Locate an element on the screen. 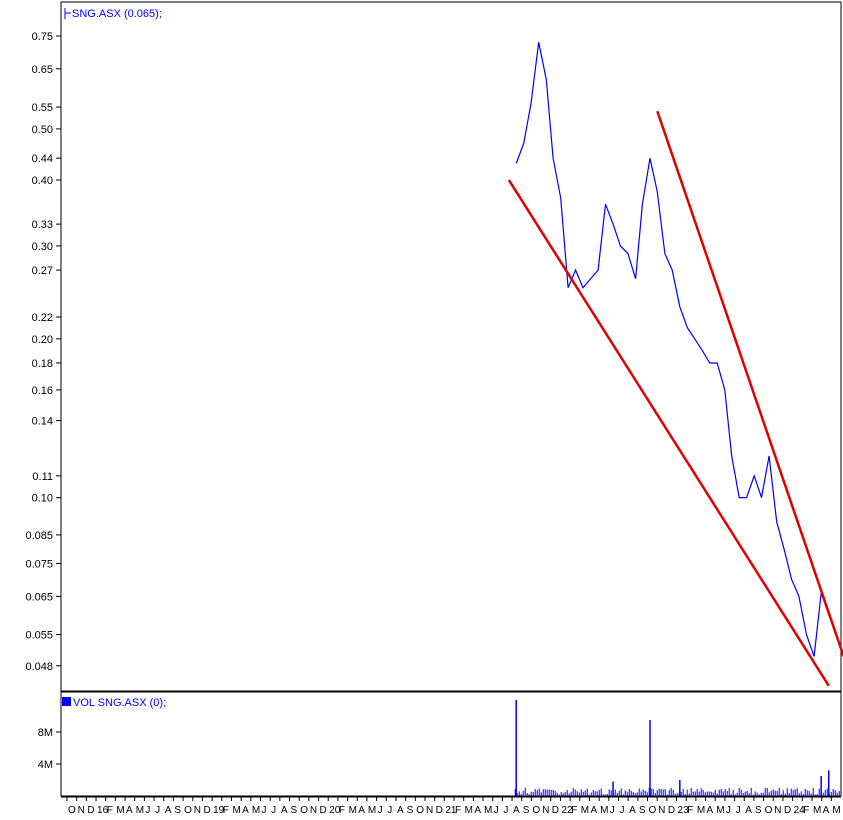 This screenshot has height=820, width=843. price-axis-tick-label: 0.20 is located at coordinates (42, 340).